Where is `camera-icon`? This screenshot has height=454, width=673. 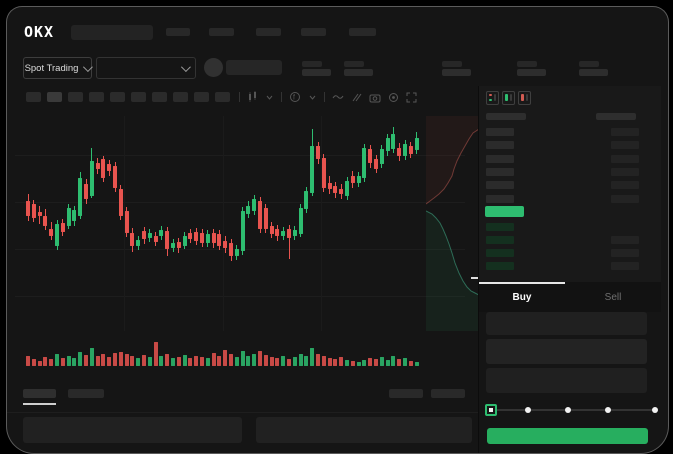
camera-icon is located at coordinates (375, 97).